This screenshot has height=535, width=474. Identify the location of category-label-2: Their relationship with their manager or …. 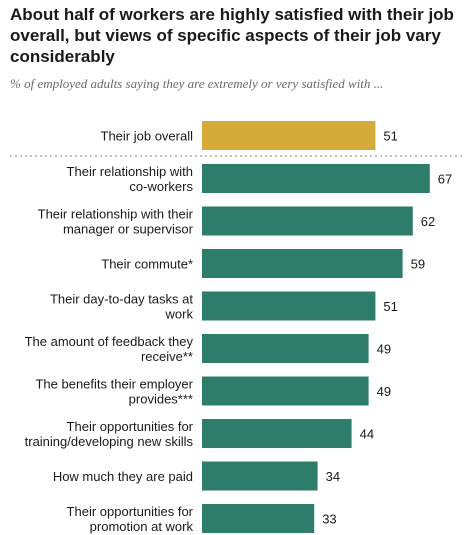
(116, 222).